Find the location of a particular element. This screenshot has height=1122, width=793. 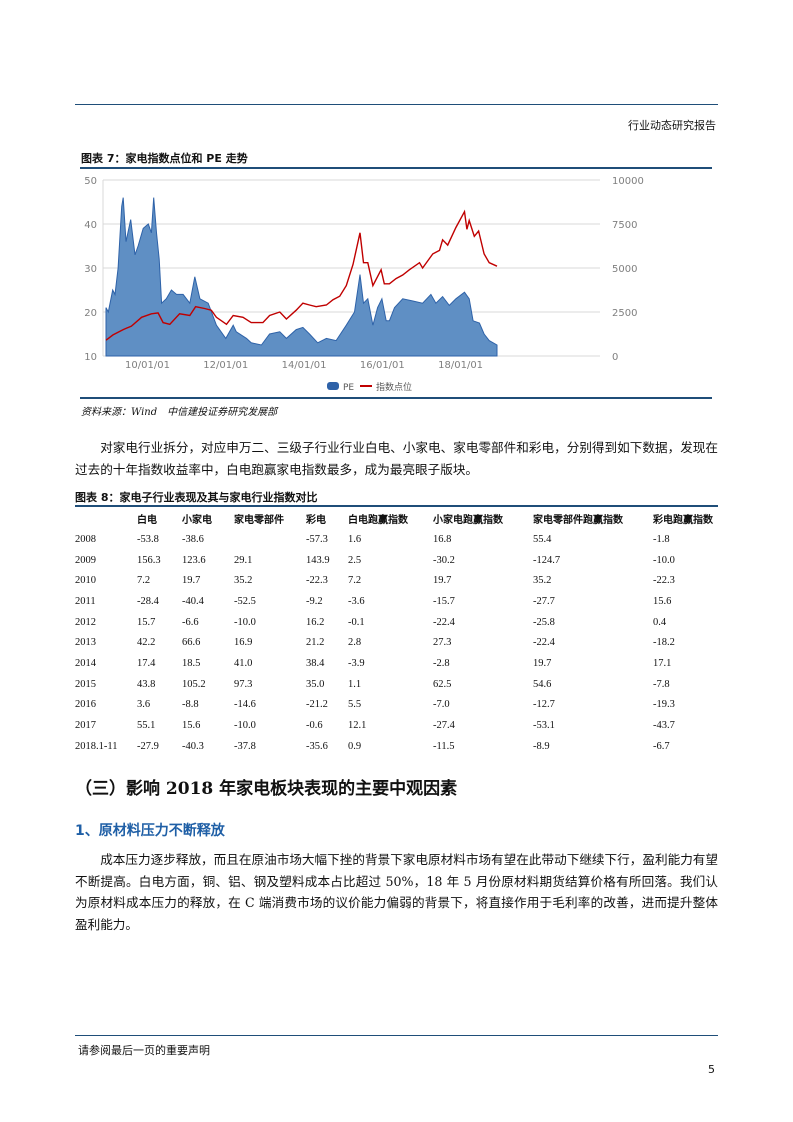

table-cell: 17.4 is located at coordinates (146, 663).